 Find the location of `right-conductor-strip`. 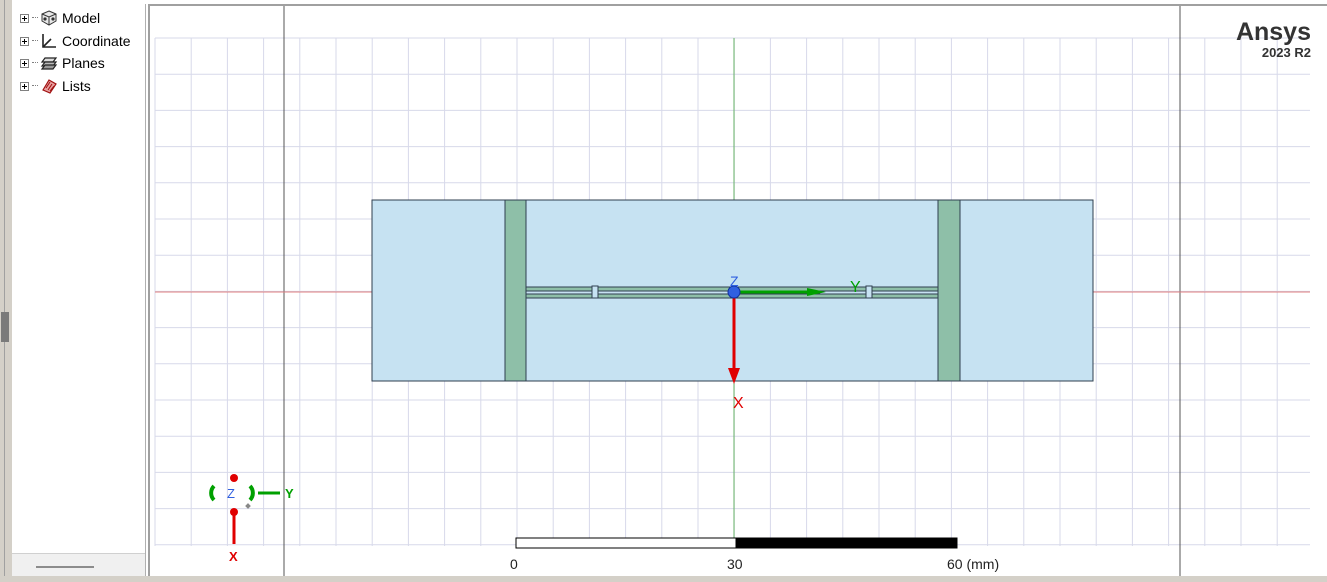

right-conductor-strip is located at coordinates (949, 290).